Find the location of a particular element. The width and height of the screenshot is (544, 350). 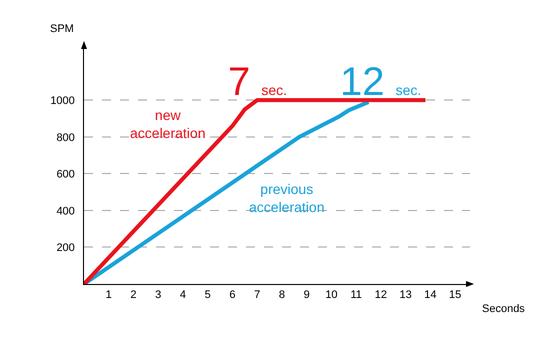

annotation: 12 sec. is located at coordinates (381, 82).